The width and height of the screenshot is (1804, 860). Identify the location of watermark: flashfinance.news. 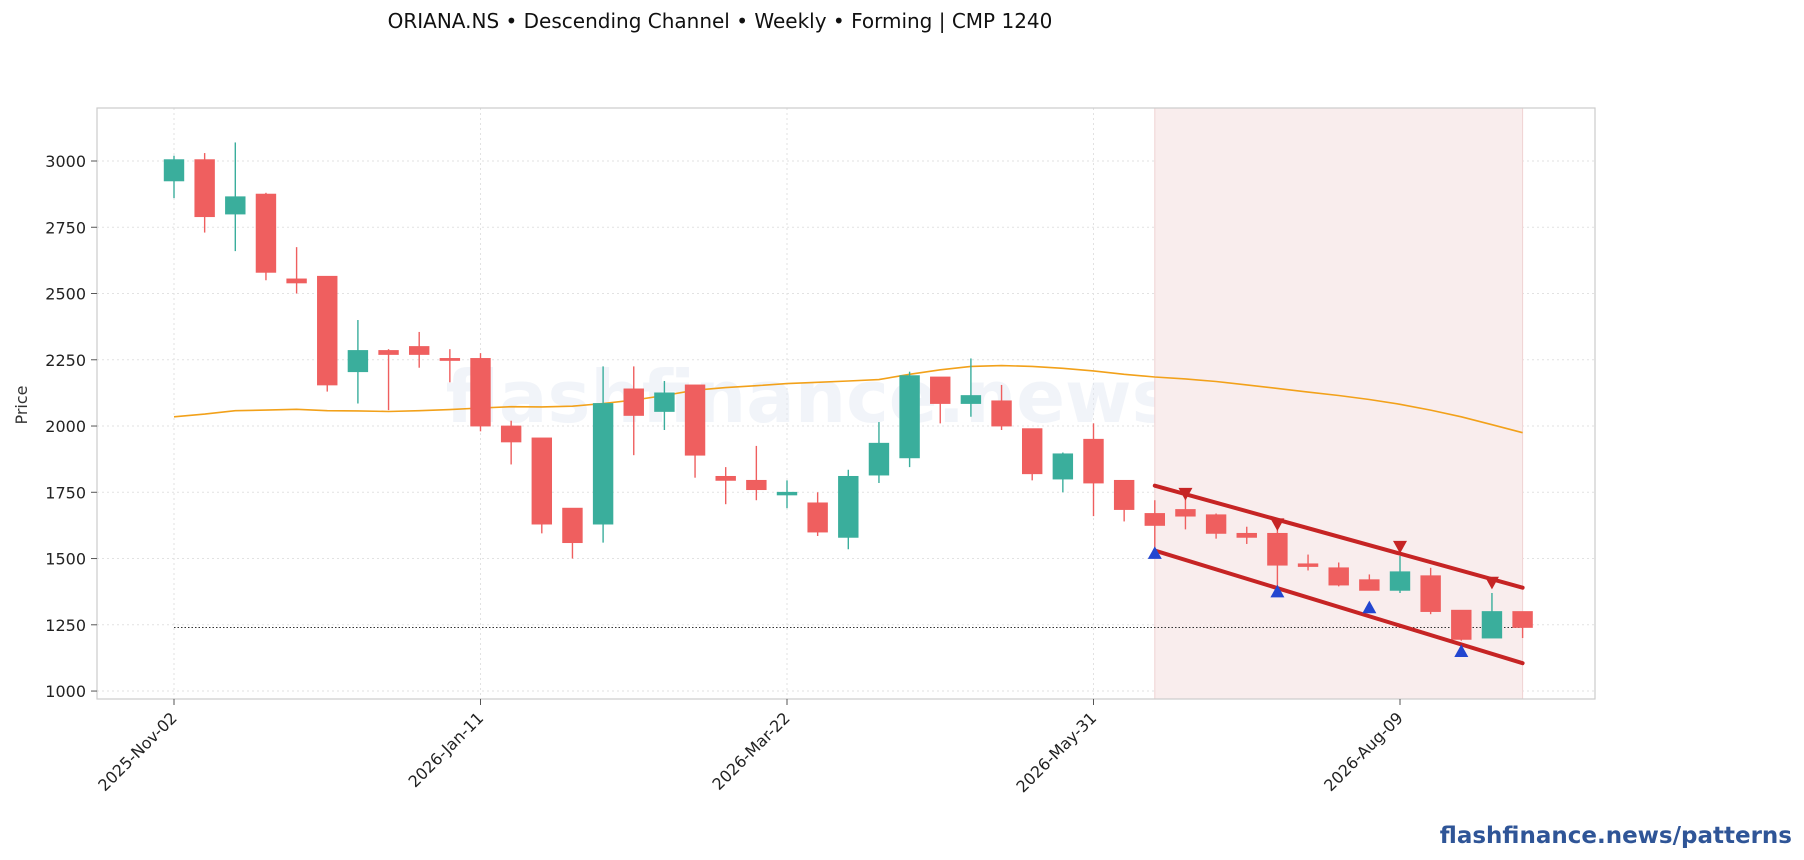
(810, 397).